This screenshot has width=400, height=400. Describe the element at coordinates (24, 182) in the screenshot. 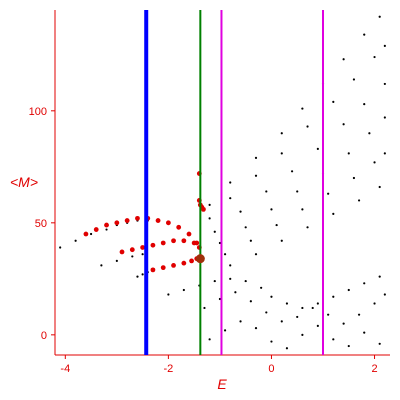

I see `y-axis-title: <M>` at that location.